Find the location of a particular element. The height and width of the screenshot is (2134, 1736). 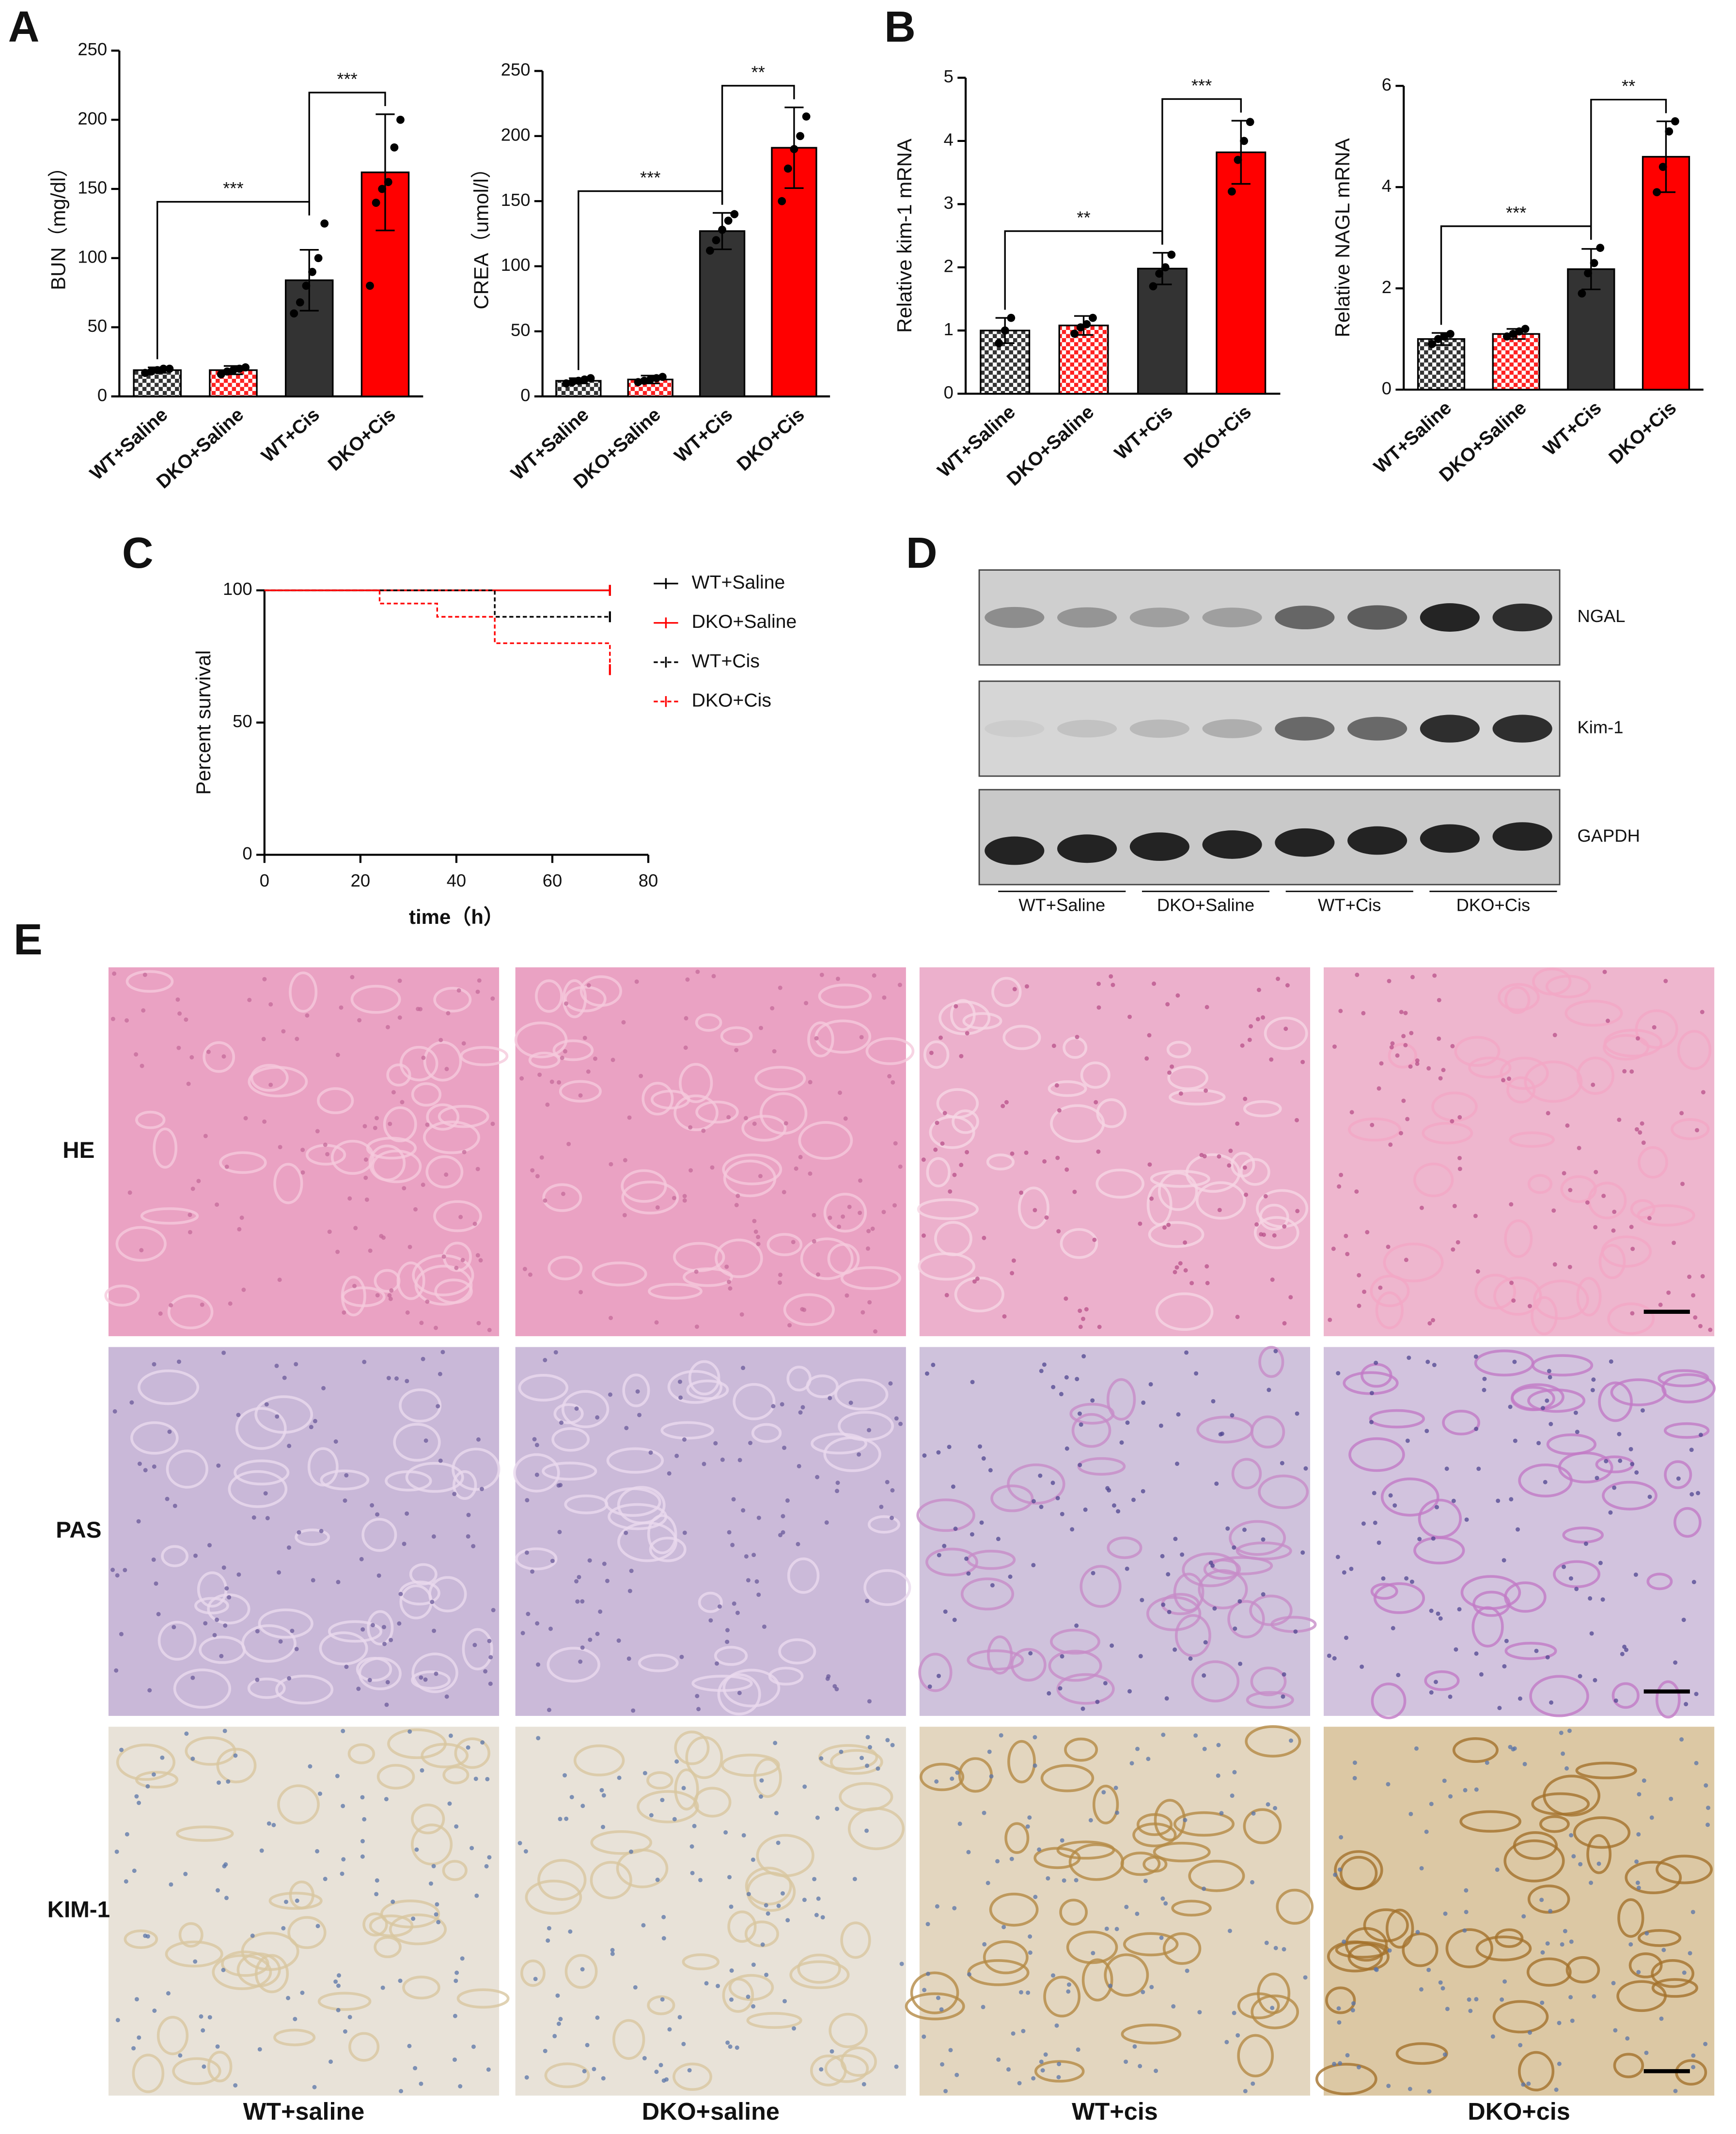

x-tick-label: 0 is located at coordinates (264, 881).